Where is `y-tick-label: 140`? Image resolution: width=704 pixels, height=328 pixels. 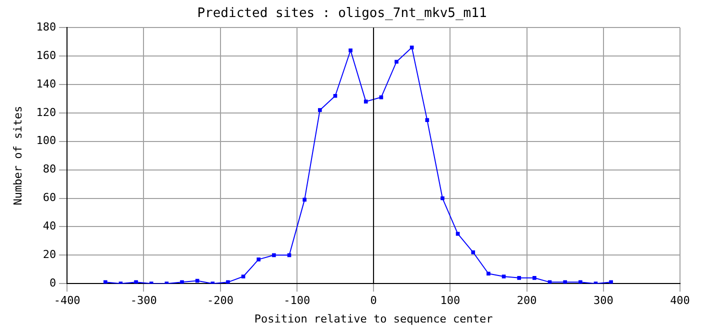
y-tick-label: 140 is located at coordinates (46, 83).